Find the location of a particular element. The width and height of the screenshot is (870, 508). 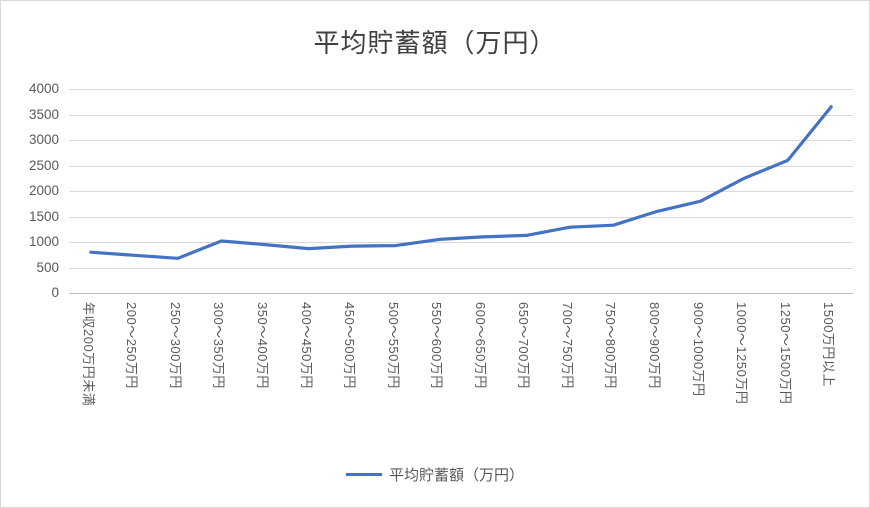

x-category-label: 1000～1250万円 is located at coordinates (742, 353).